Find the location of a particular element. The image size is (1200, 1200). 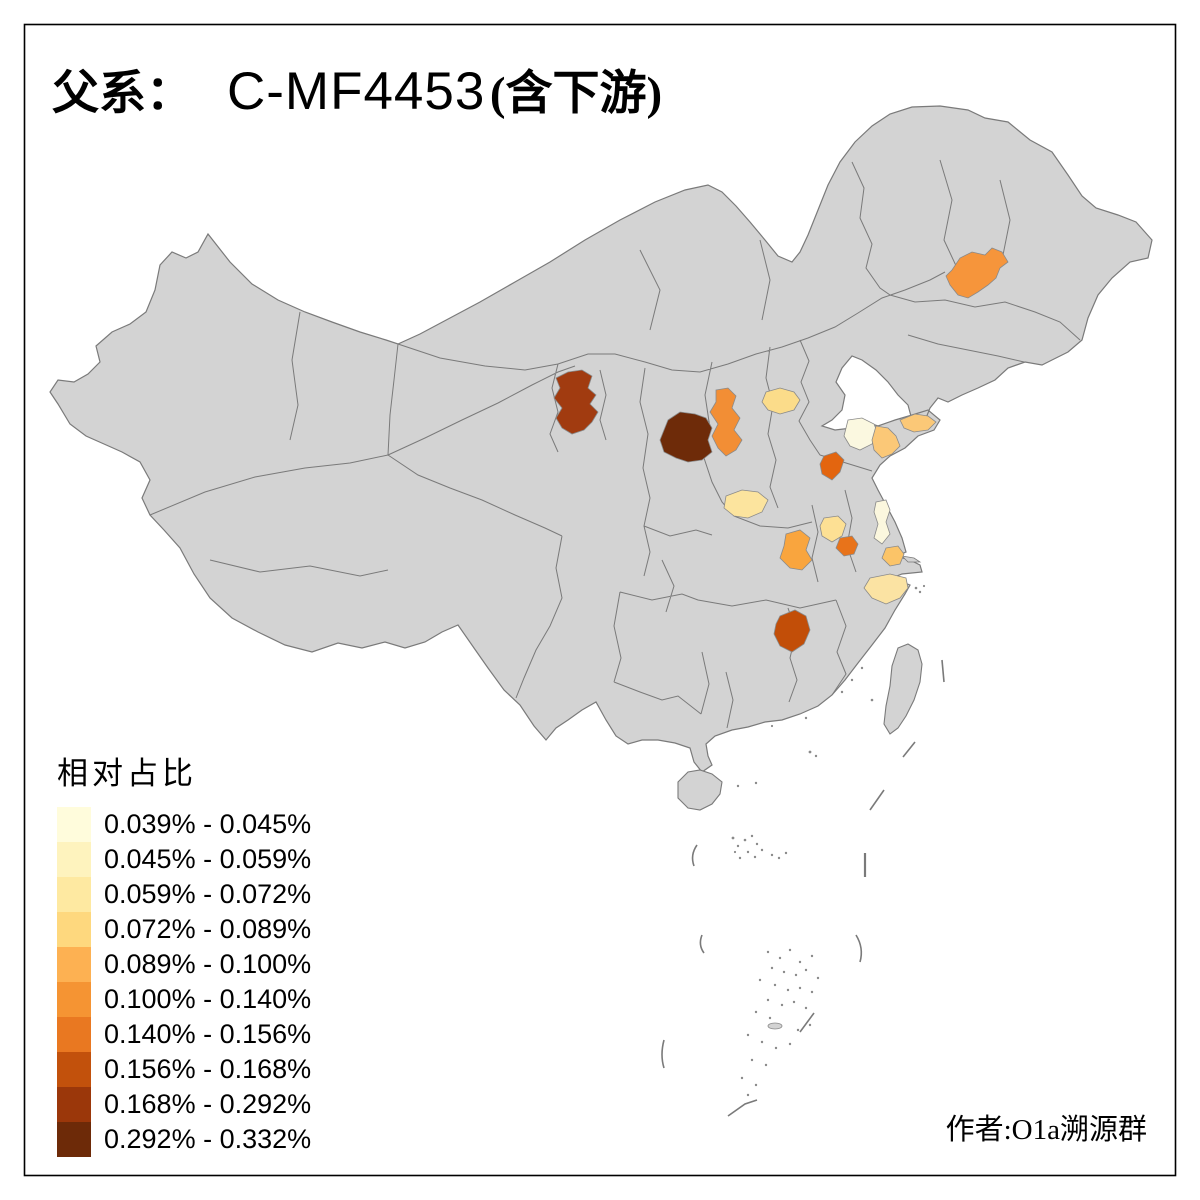

legend-label: 0.168% - 0.292% is located at coordinates (208, 1104).